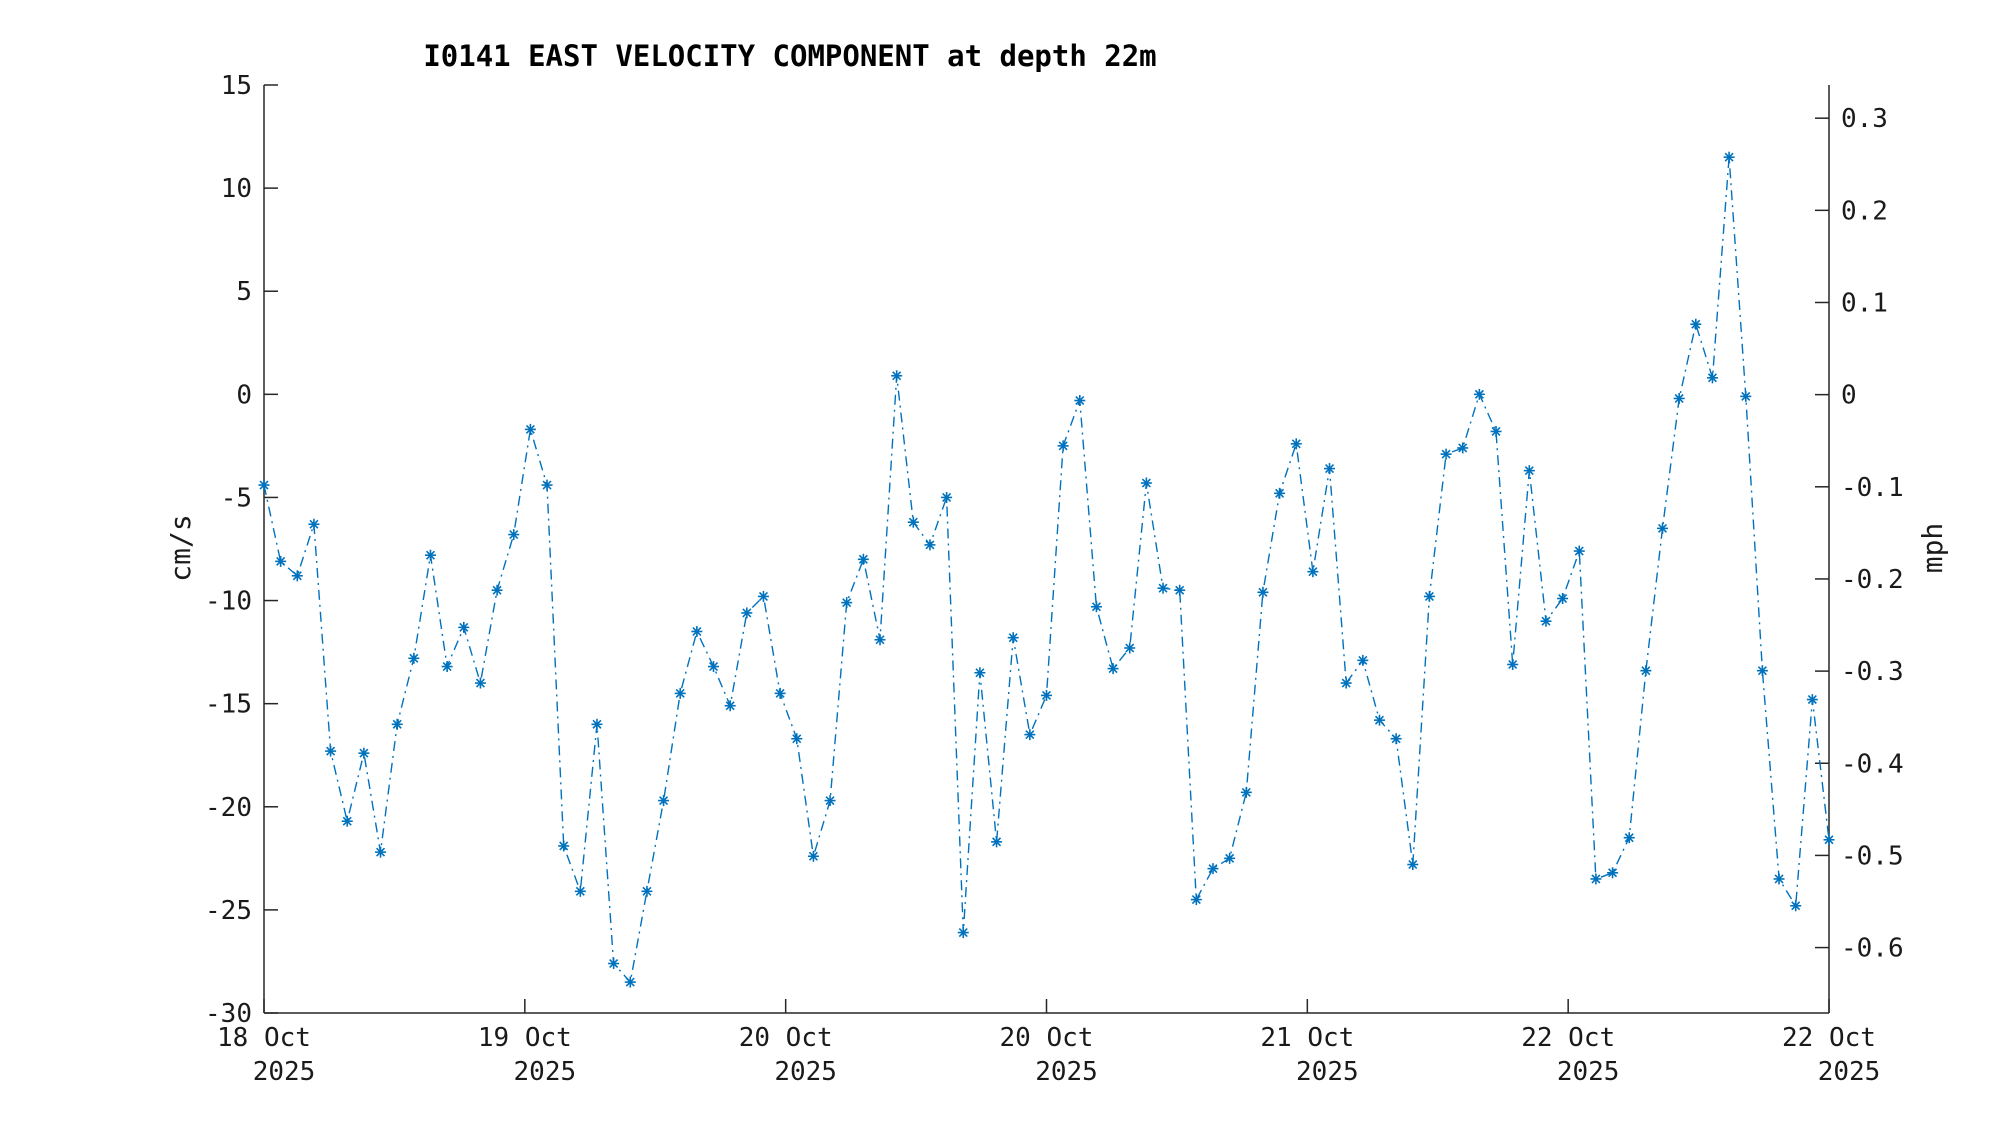 This screenshot has height=1125, width=2000. Describe the element at coordinates (180, 547) in the screenshot. I see `y-axis-label: cm/s` at that location.